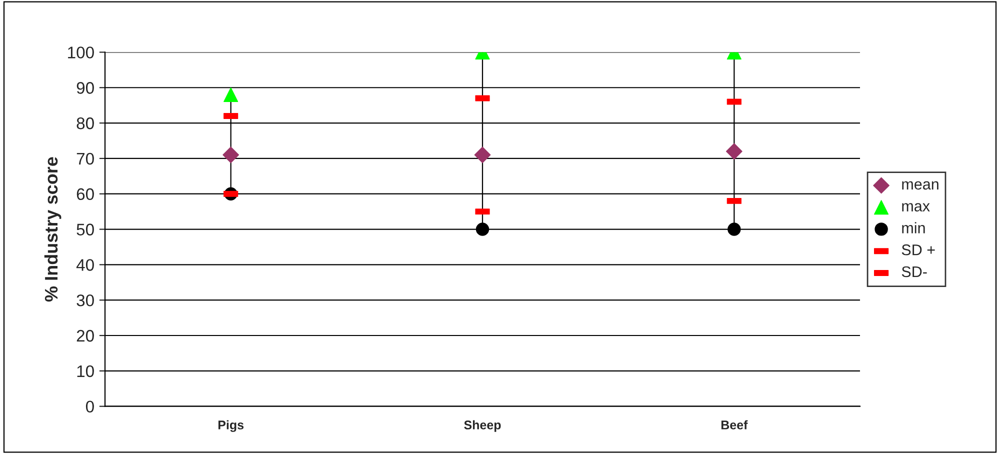 The width and height of the screenshot is (1000, 454). What do you see at coordinates (85, 265) in the screenshot?
I see `y-tick-label: 40` at bounding box center [85, 265].